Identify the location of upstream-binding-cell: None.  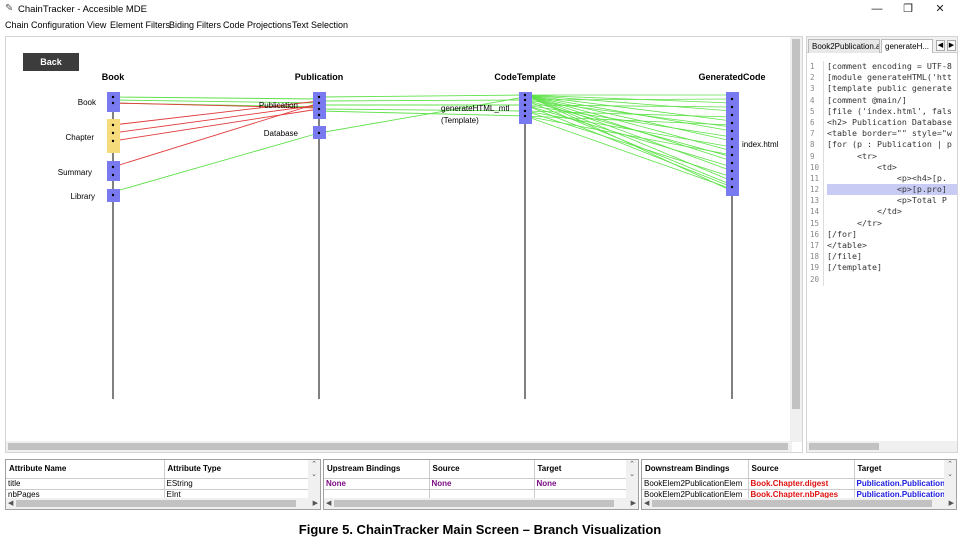
(377, 484).